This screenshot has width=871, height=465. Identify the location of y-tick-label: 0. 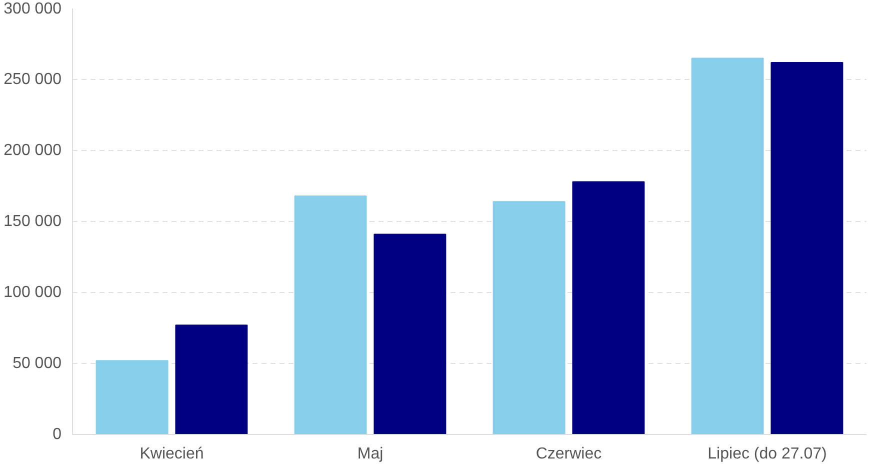
(57, 434).